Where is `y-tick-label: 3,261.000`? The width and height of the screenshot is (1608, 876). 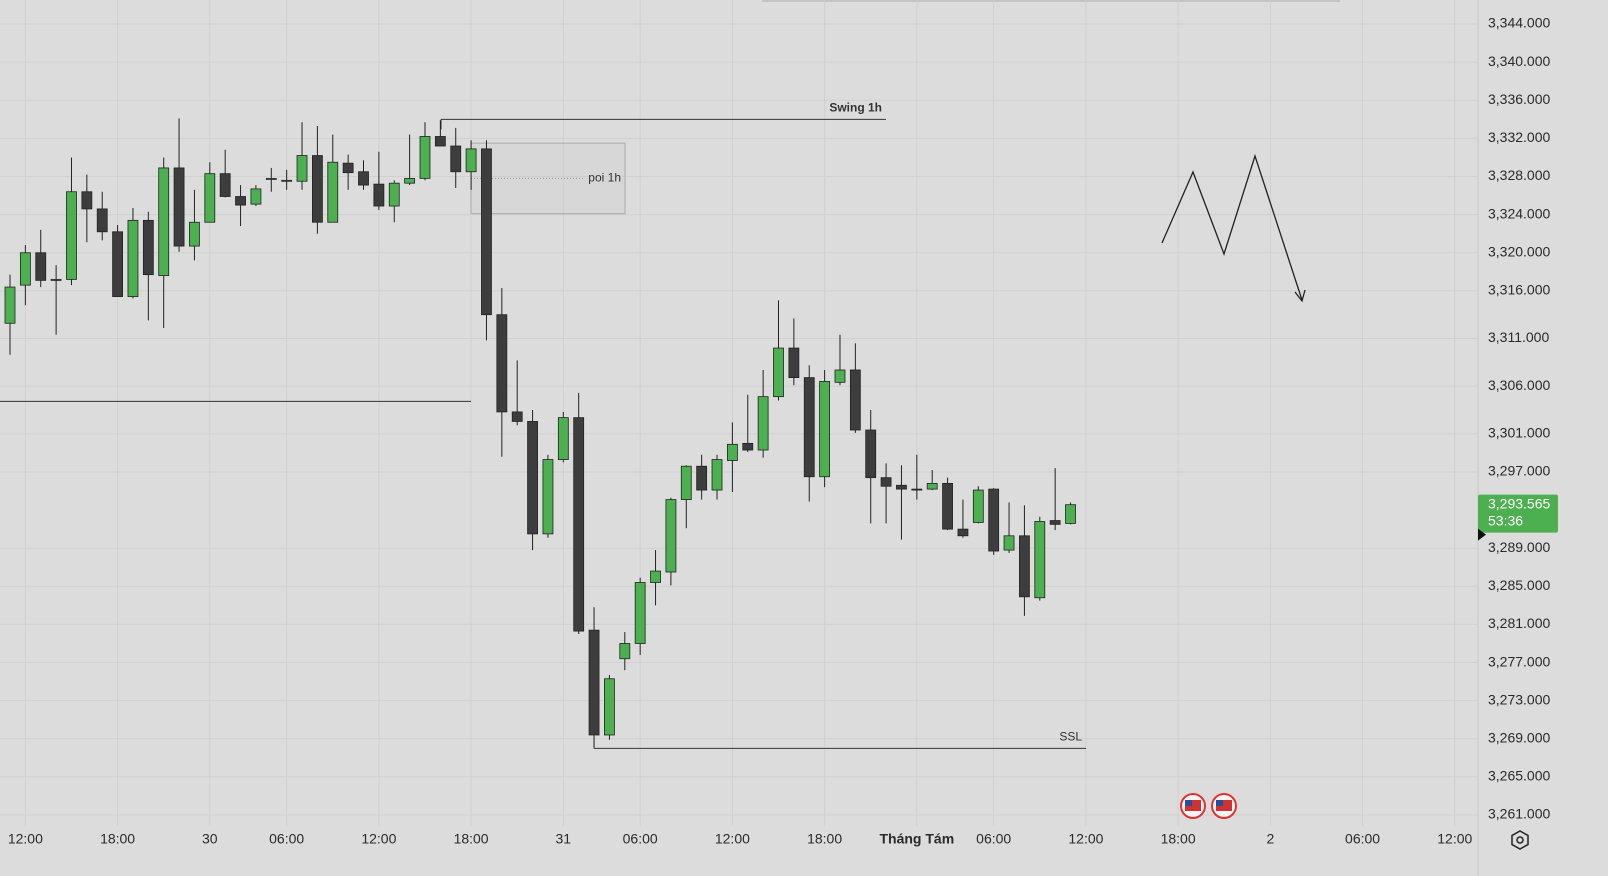 y-tick-label: 3,261.000 is located at coordinates (1519, 814).